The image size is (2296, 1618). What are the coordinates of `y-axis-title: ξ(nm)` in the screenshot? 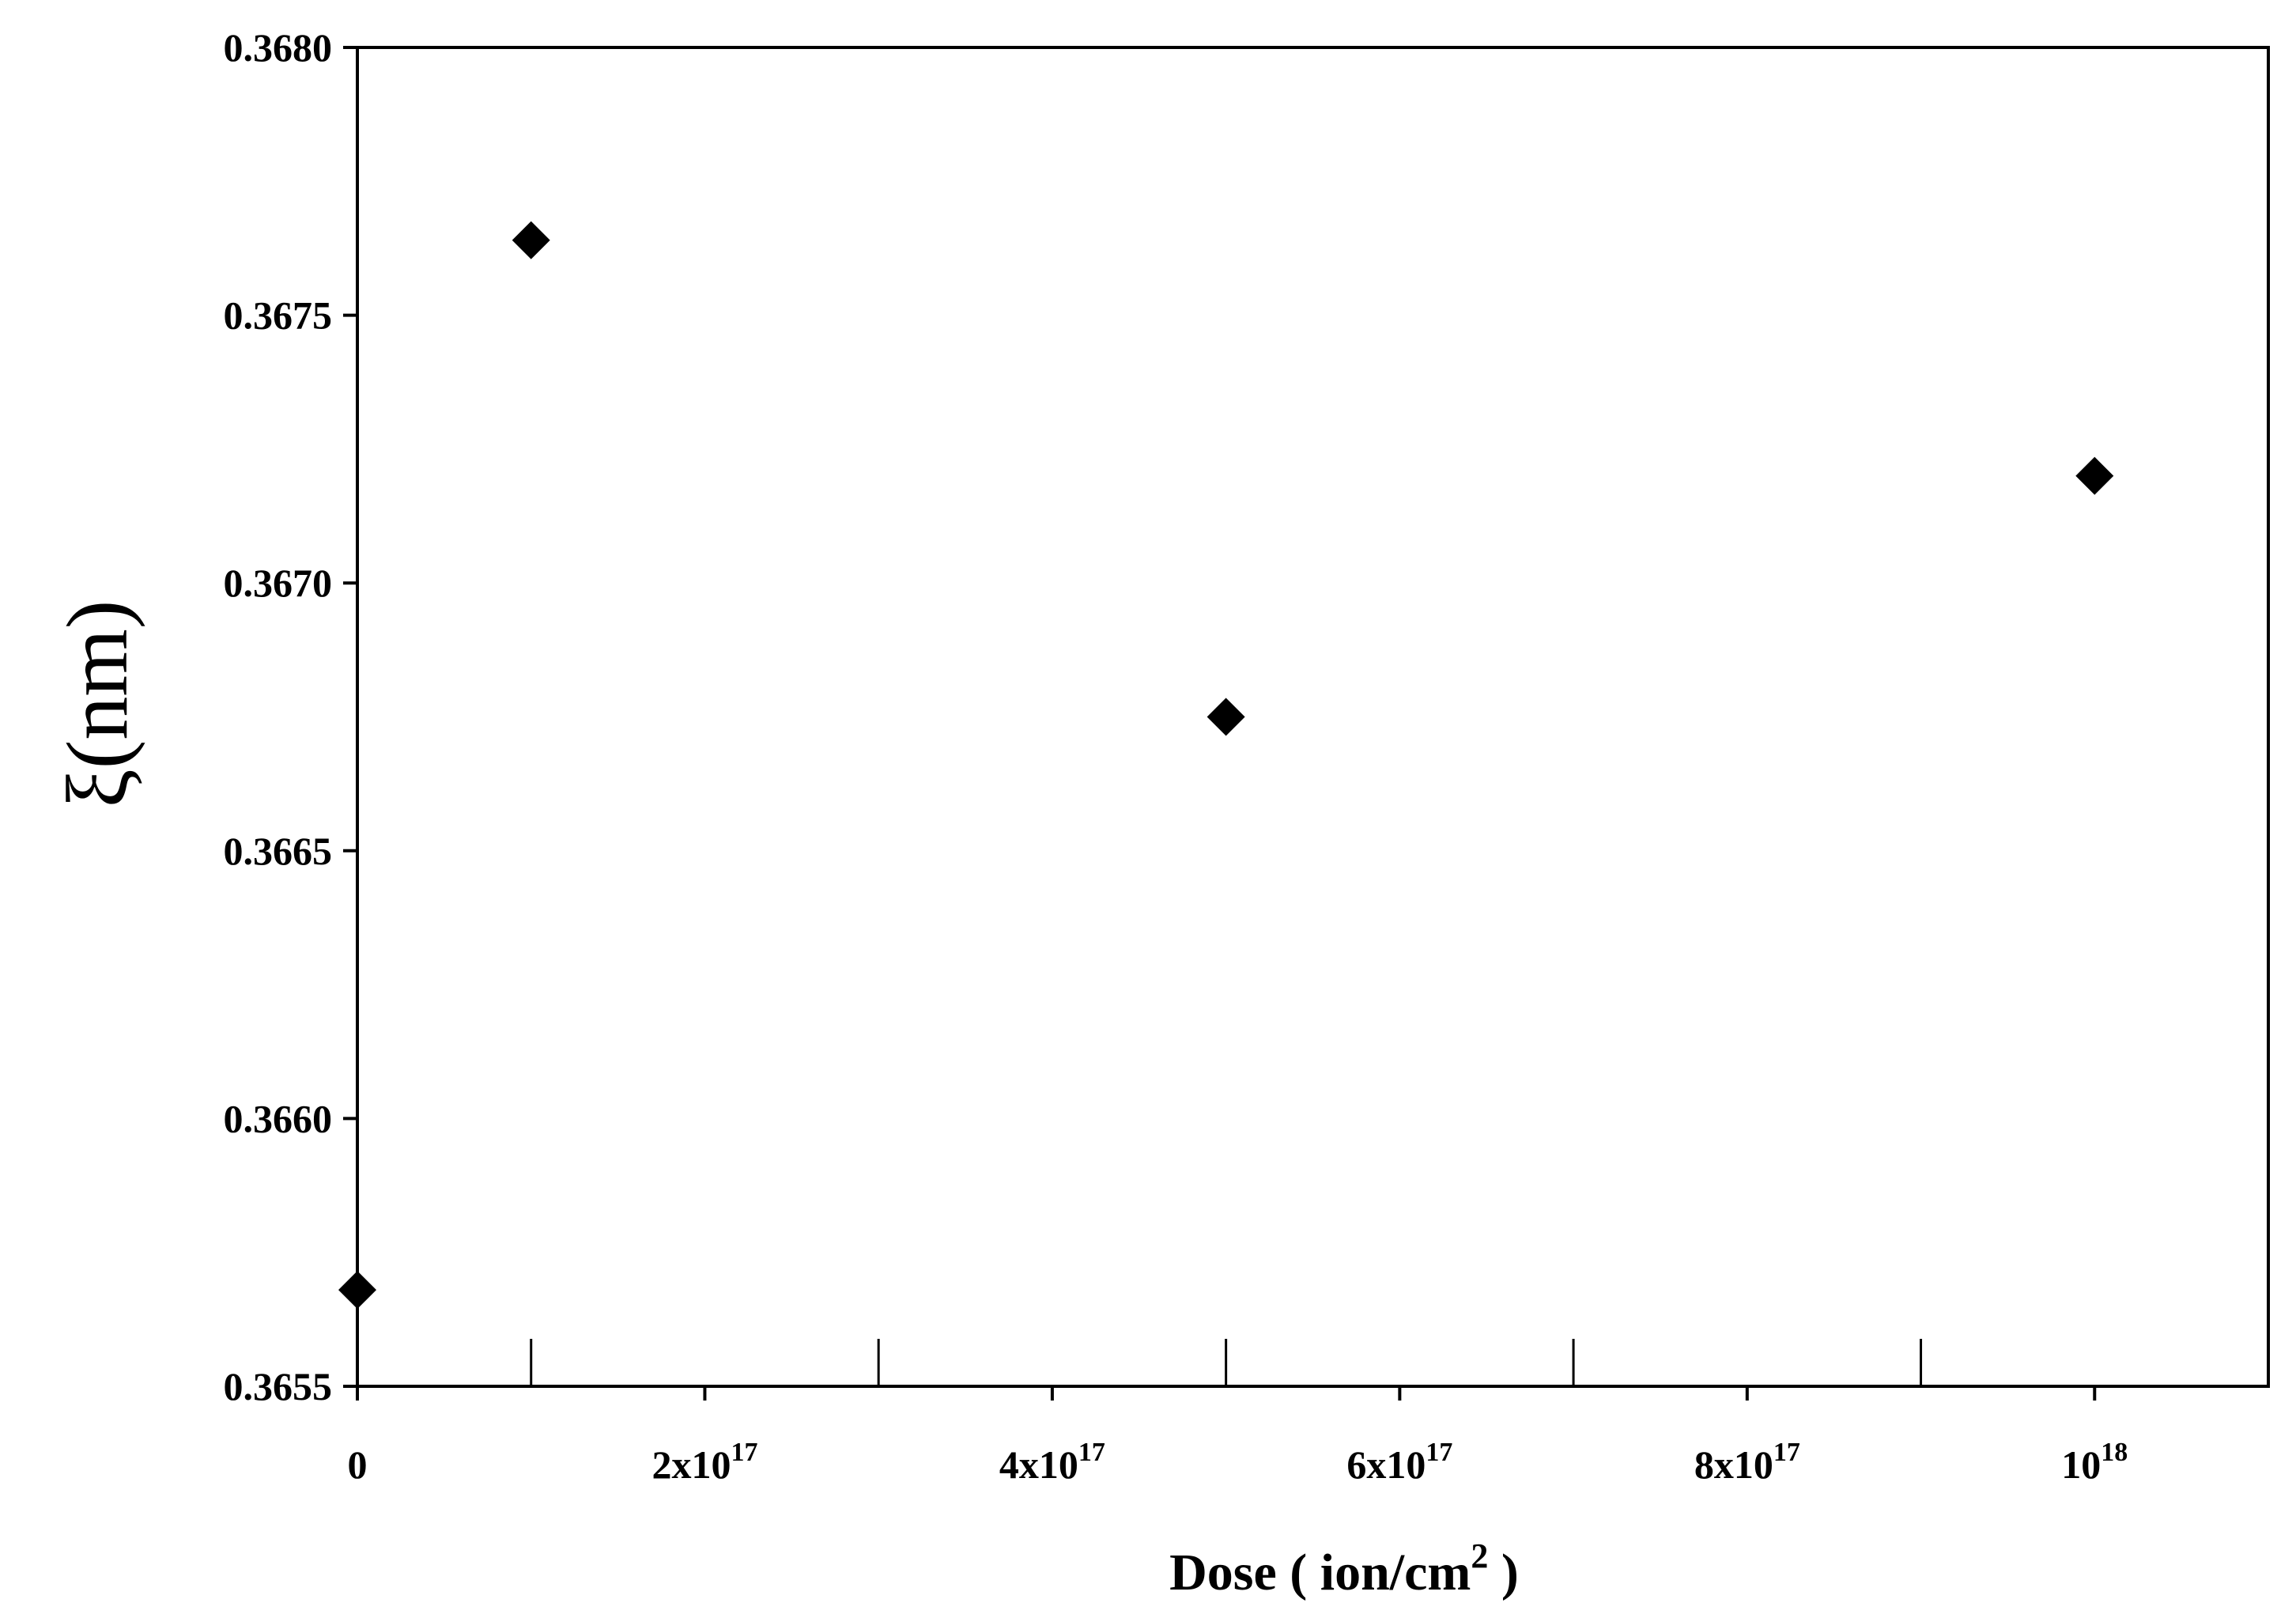 It's located at (97, 704).